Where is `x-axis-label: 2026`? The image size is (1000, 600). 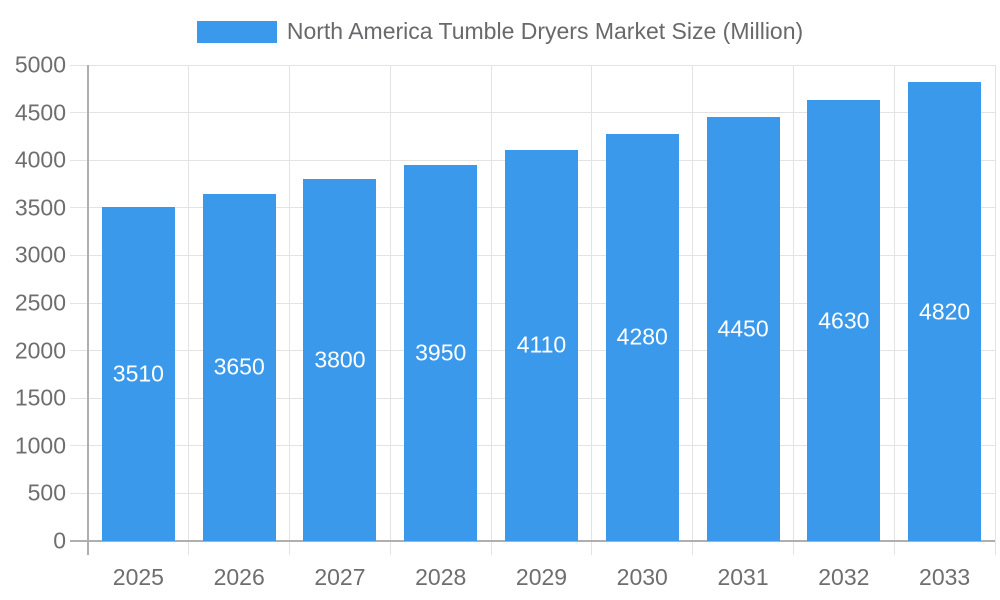 x-axis-label: 2026 is located at coordinates (239, 577).